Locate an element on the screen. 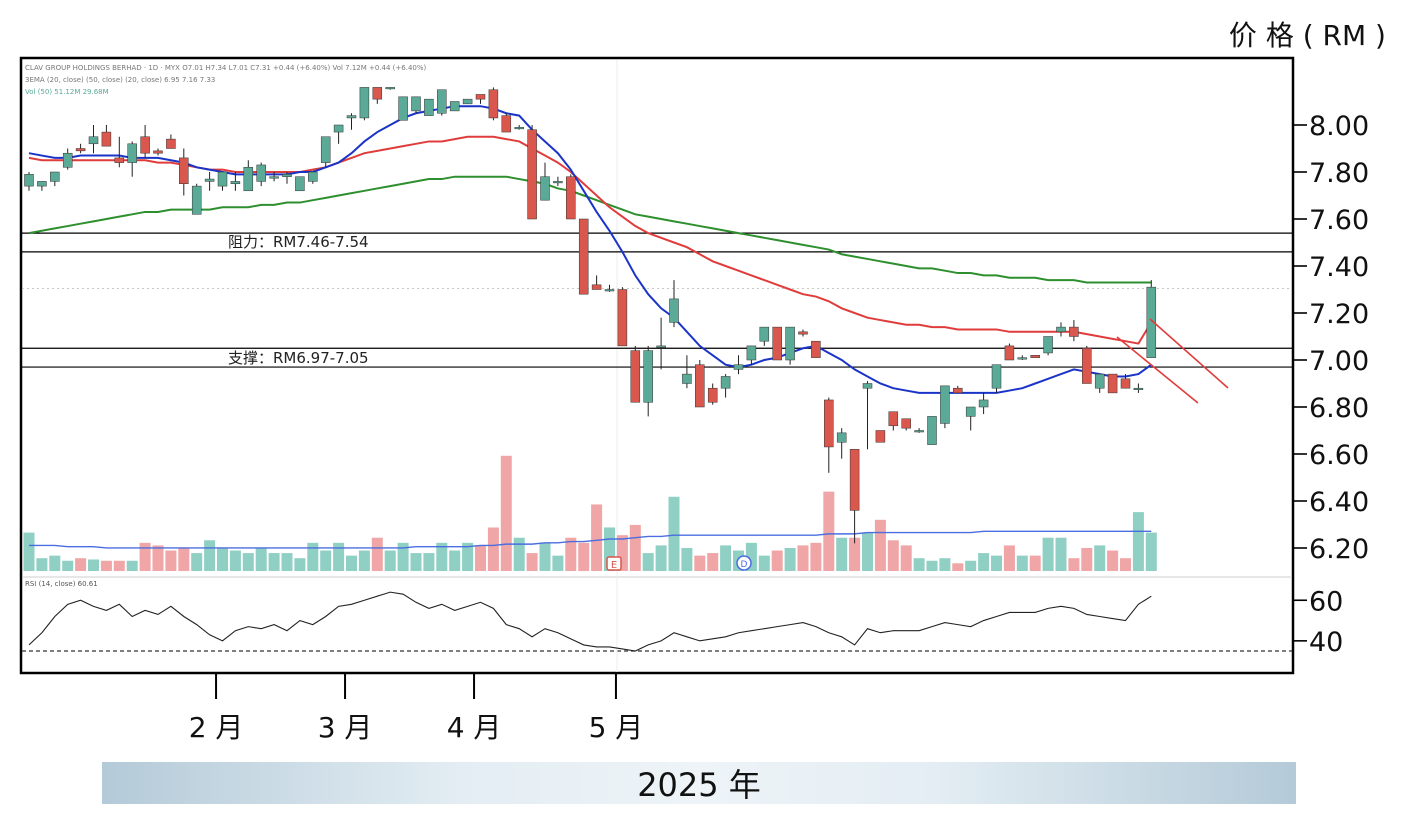 Image resolution: width=1420 pixels, height=813 pixels. info-line-volume: Vol (50) 51.12M 29.68M is located at coordinates (67, 92).